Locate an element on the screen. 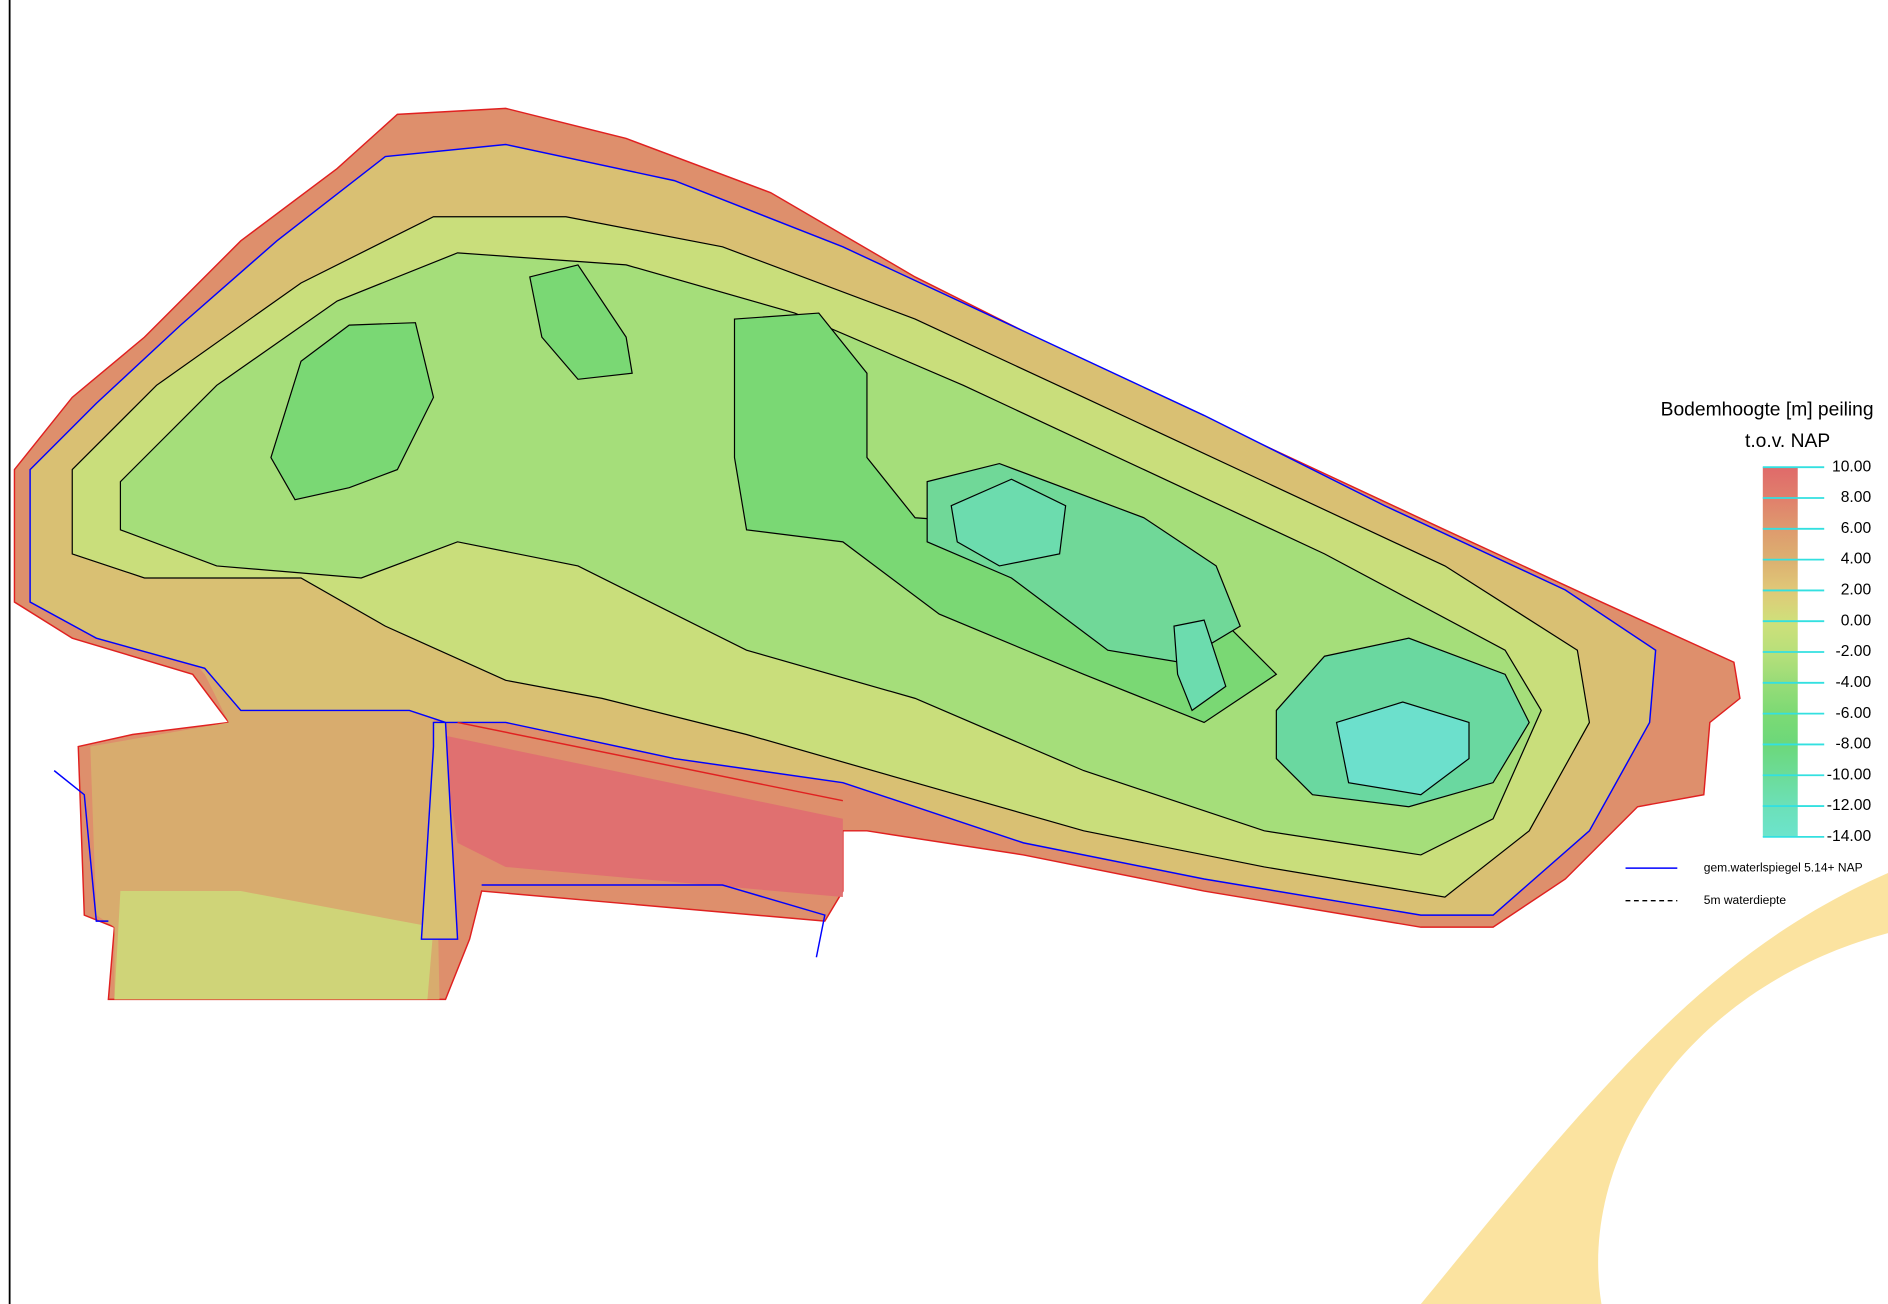 This screenshot has width=1888, height=1304. colorbar-label: -14.00 is located at coordinates (1849, 836).